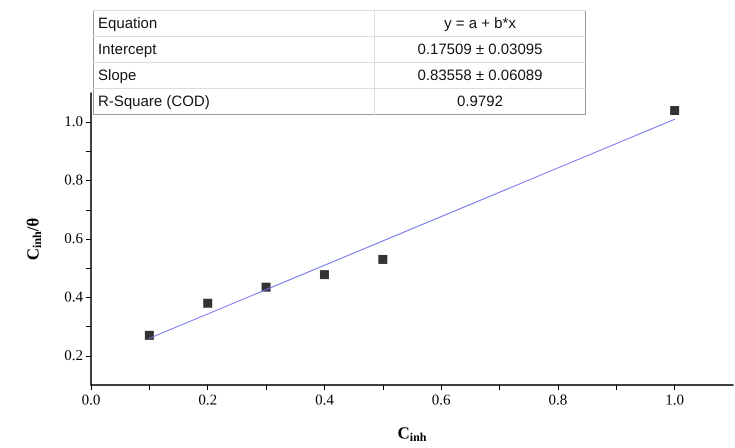 The width and height of the screenshot is (735, 448). What do you see at coordinates (208, 400) in the screenshot?
I see `x-tick-label: 0.2` at bounding box center [208, 400].